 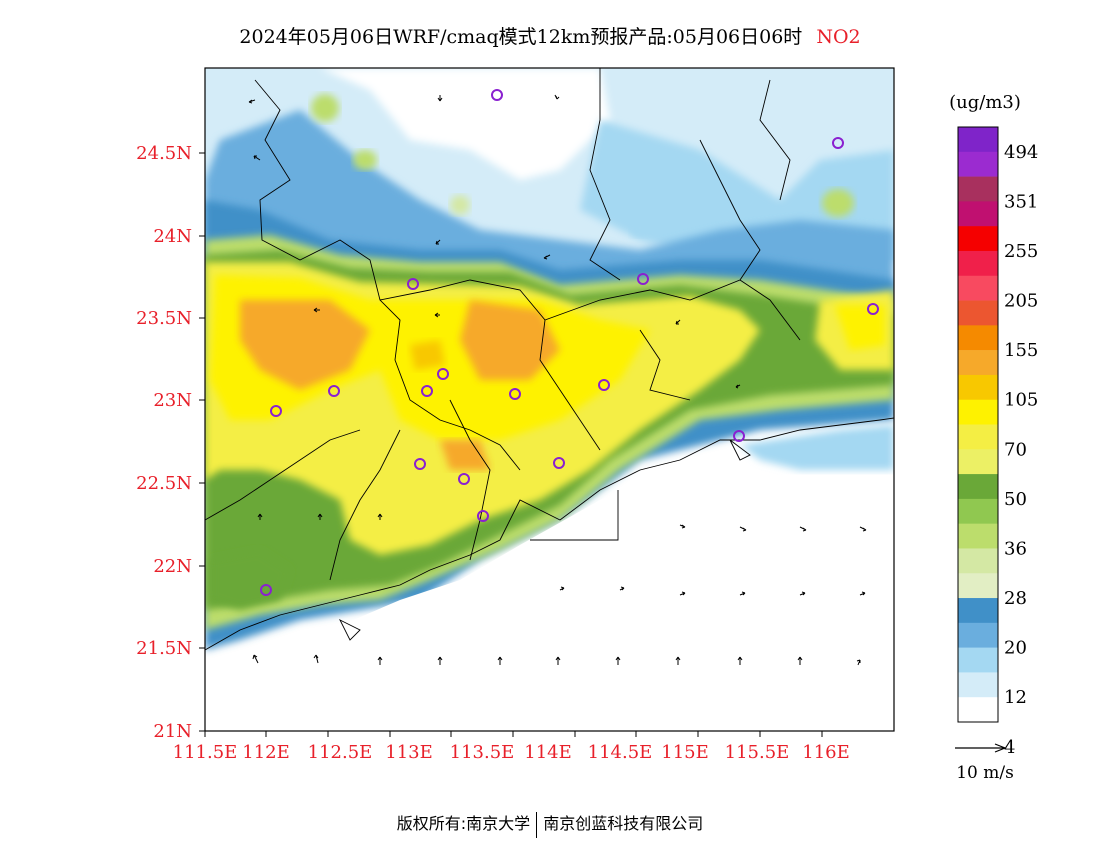 What do you see at coordinates (1015, 648) in the screenshot?
I see `legend-label: 20` at bounding box center [1015, 648].